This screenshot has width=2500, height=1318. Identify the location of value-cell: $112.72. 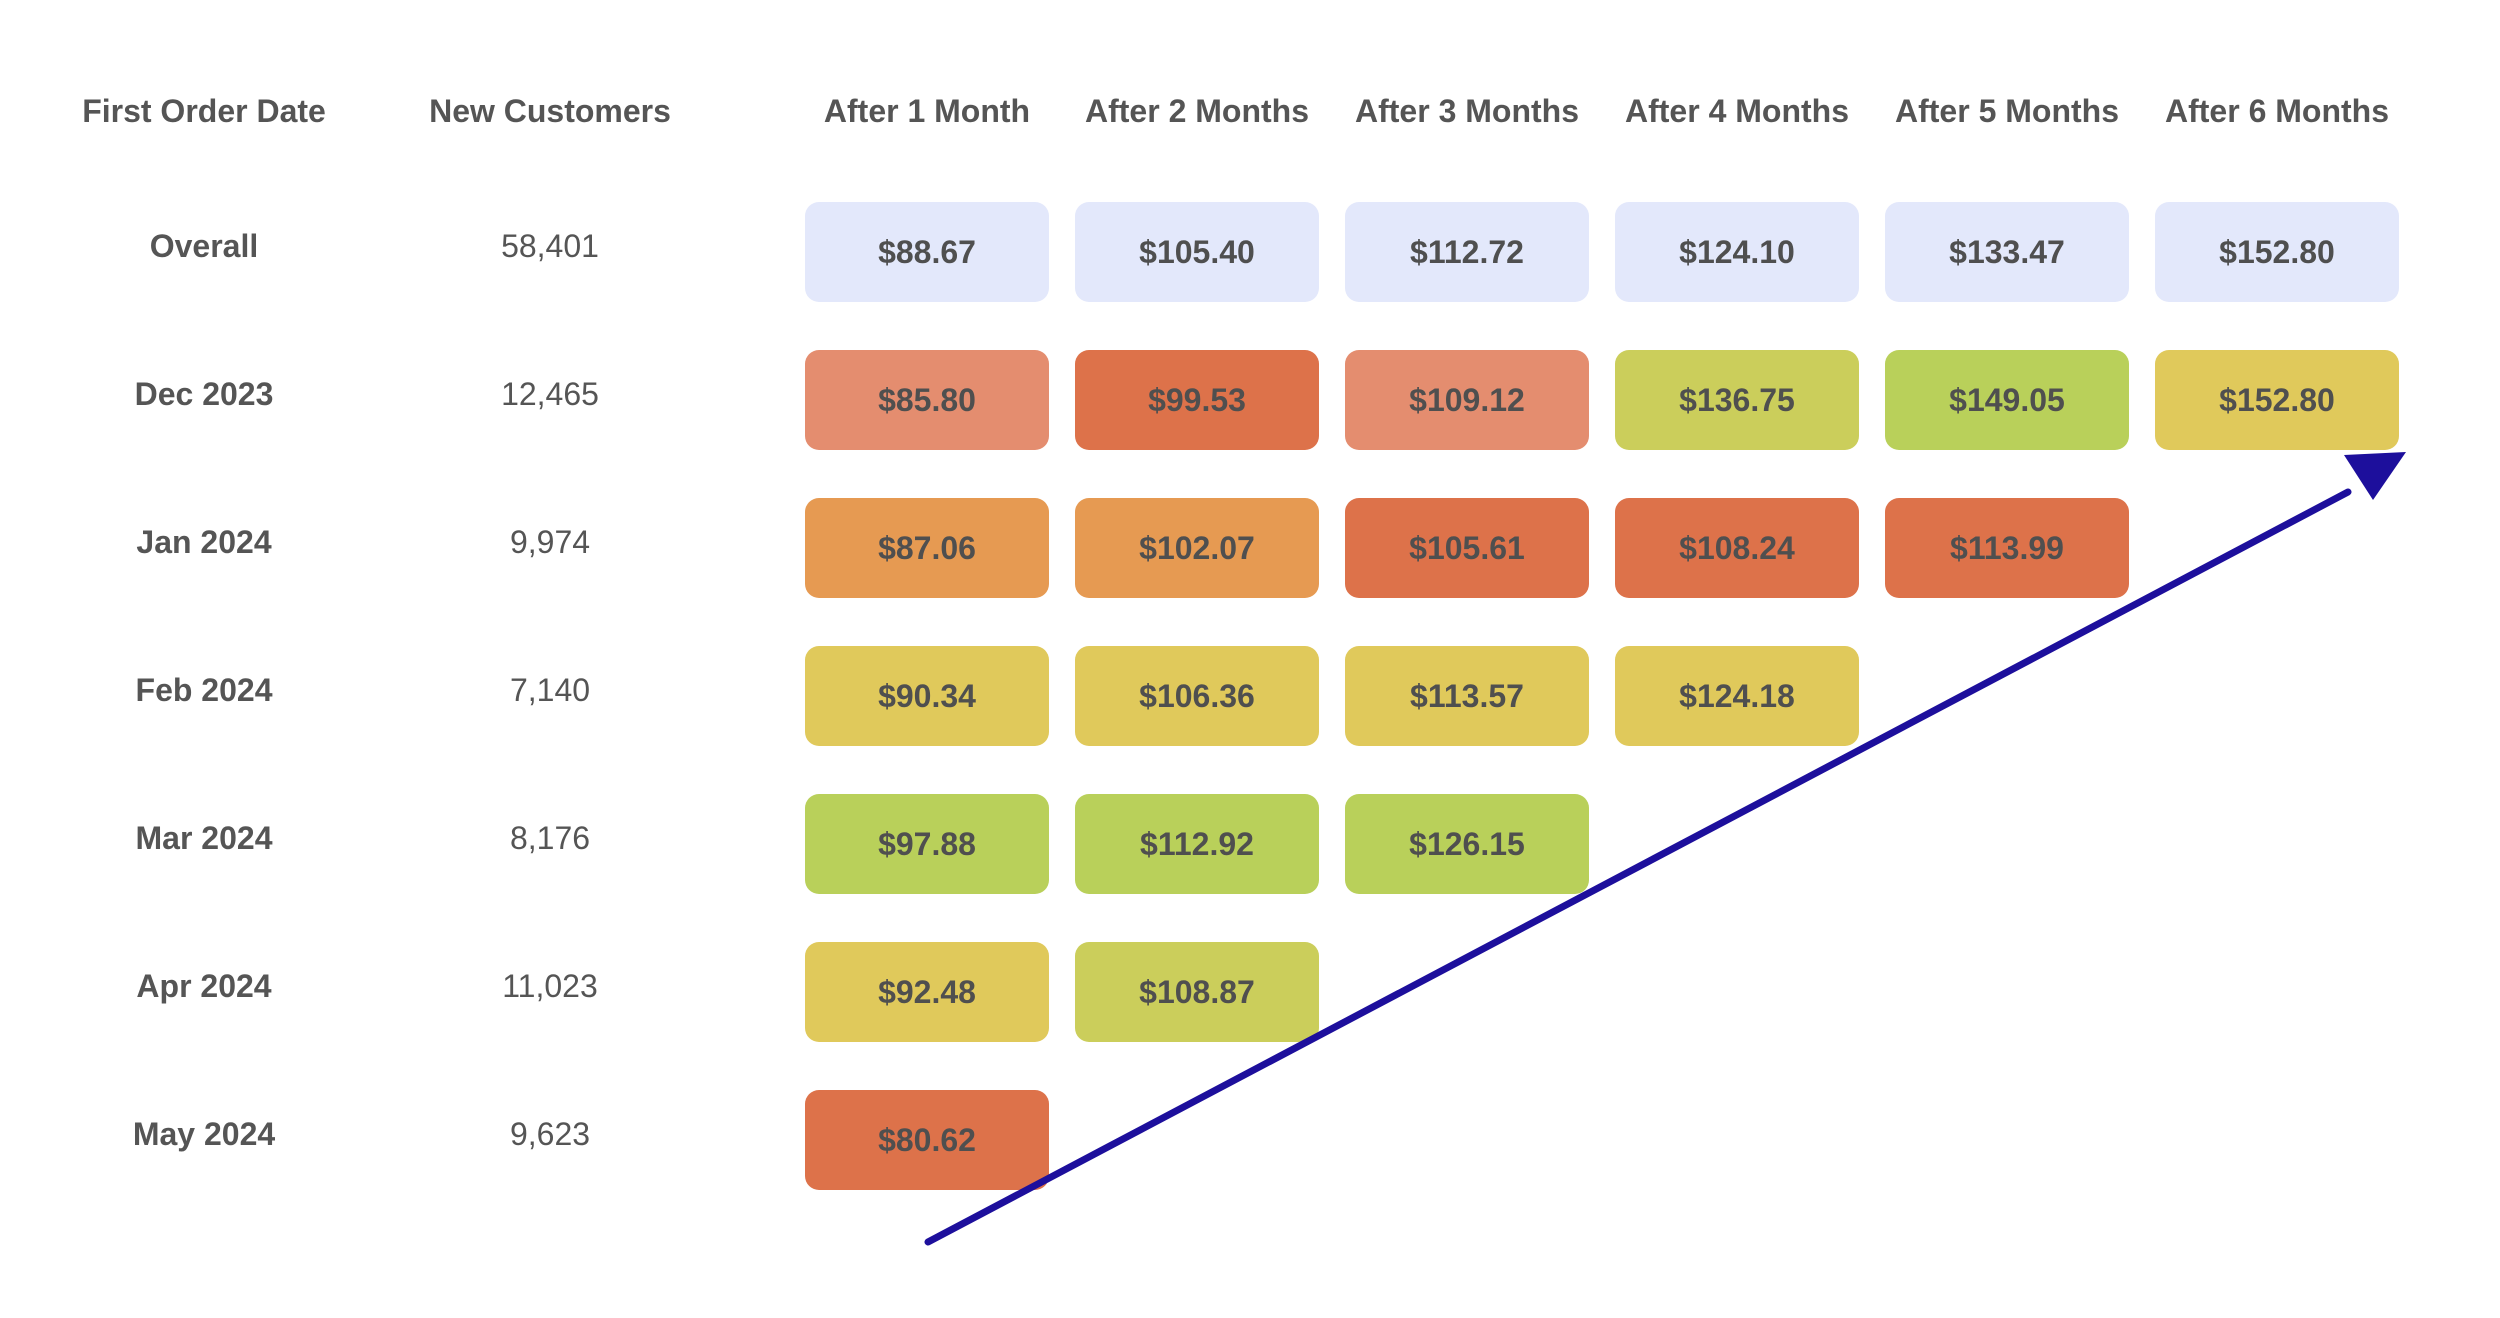
(1467, 252).